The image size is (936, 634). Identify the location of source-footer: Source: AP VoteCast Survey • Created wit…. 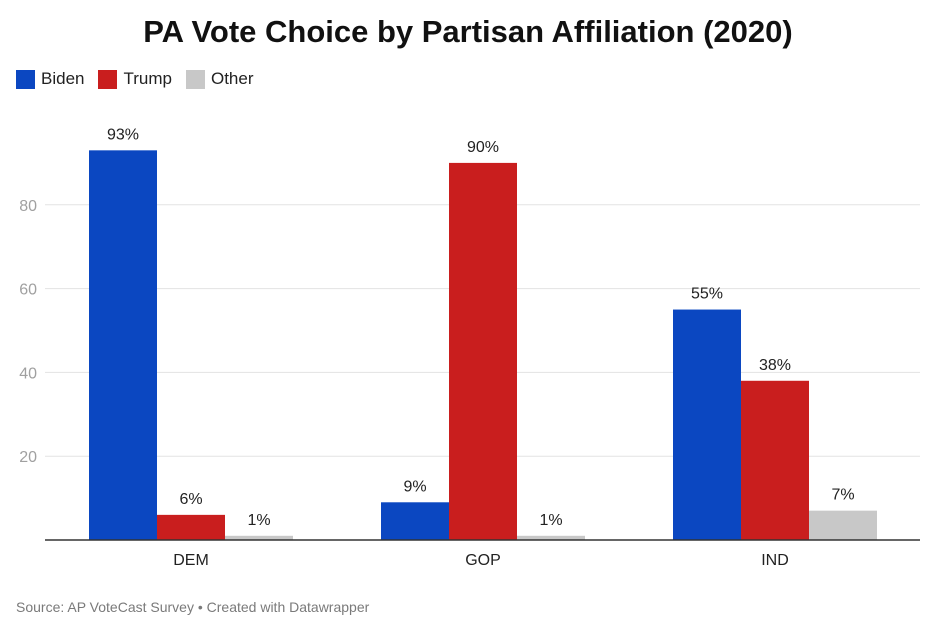
(193, 607).